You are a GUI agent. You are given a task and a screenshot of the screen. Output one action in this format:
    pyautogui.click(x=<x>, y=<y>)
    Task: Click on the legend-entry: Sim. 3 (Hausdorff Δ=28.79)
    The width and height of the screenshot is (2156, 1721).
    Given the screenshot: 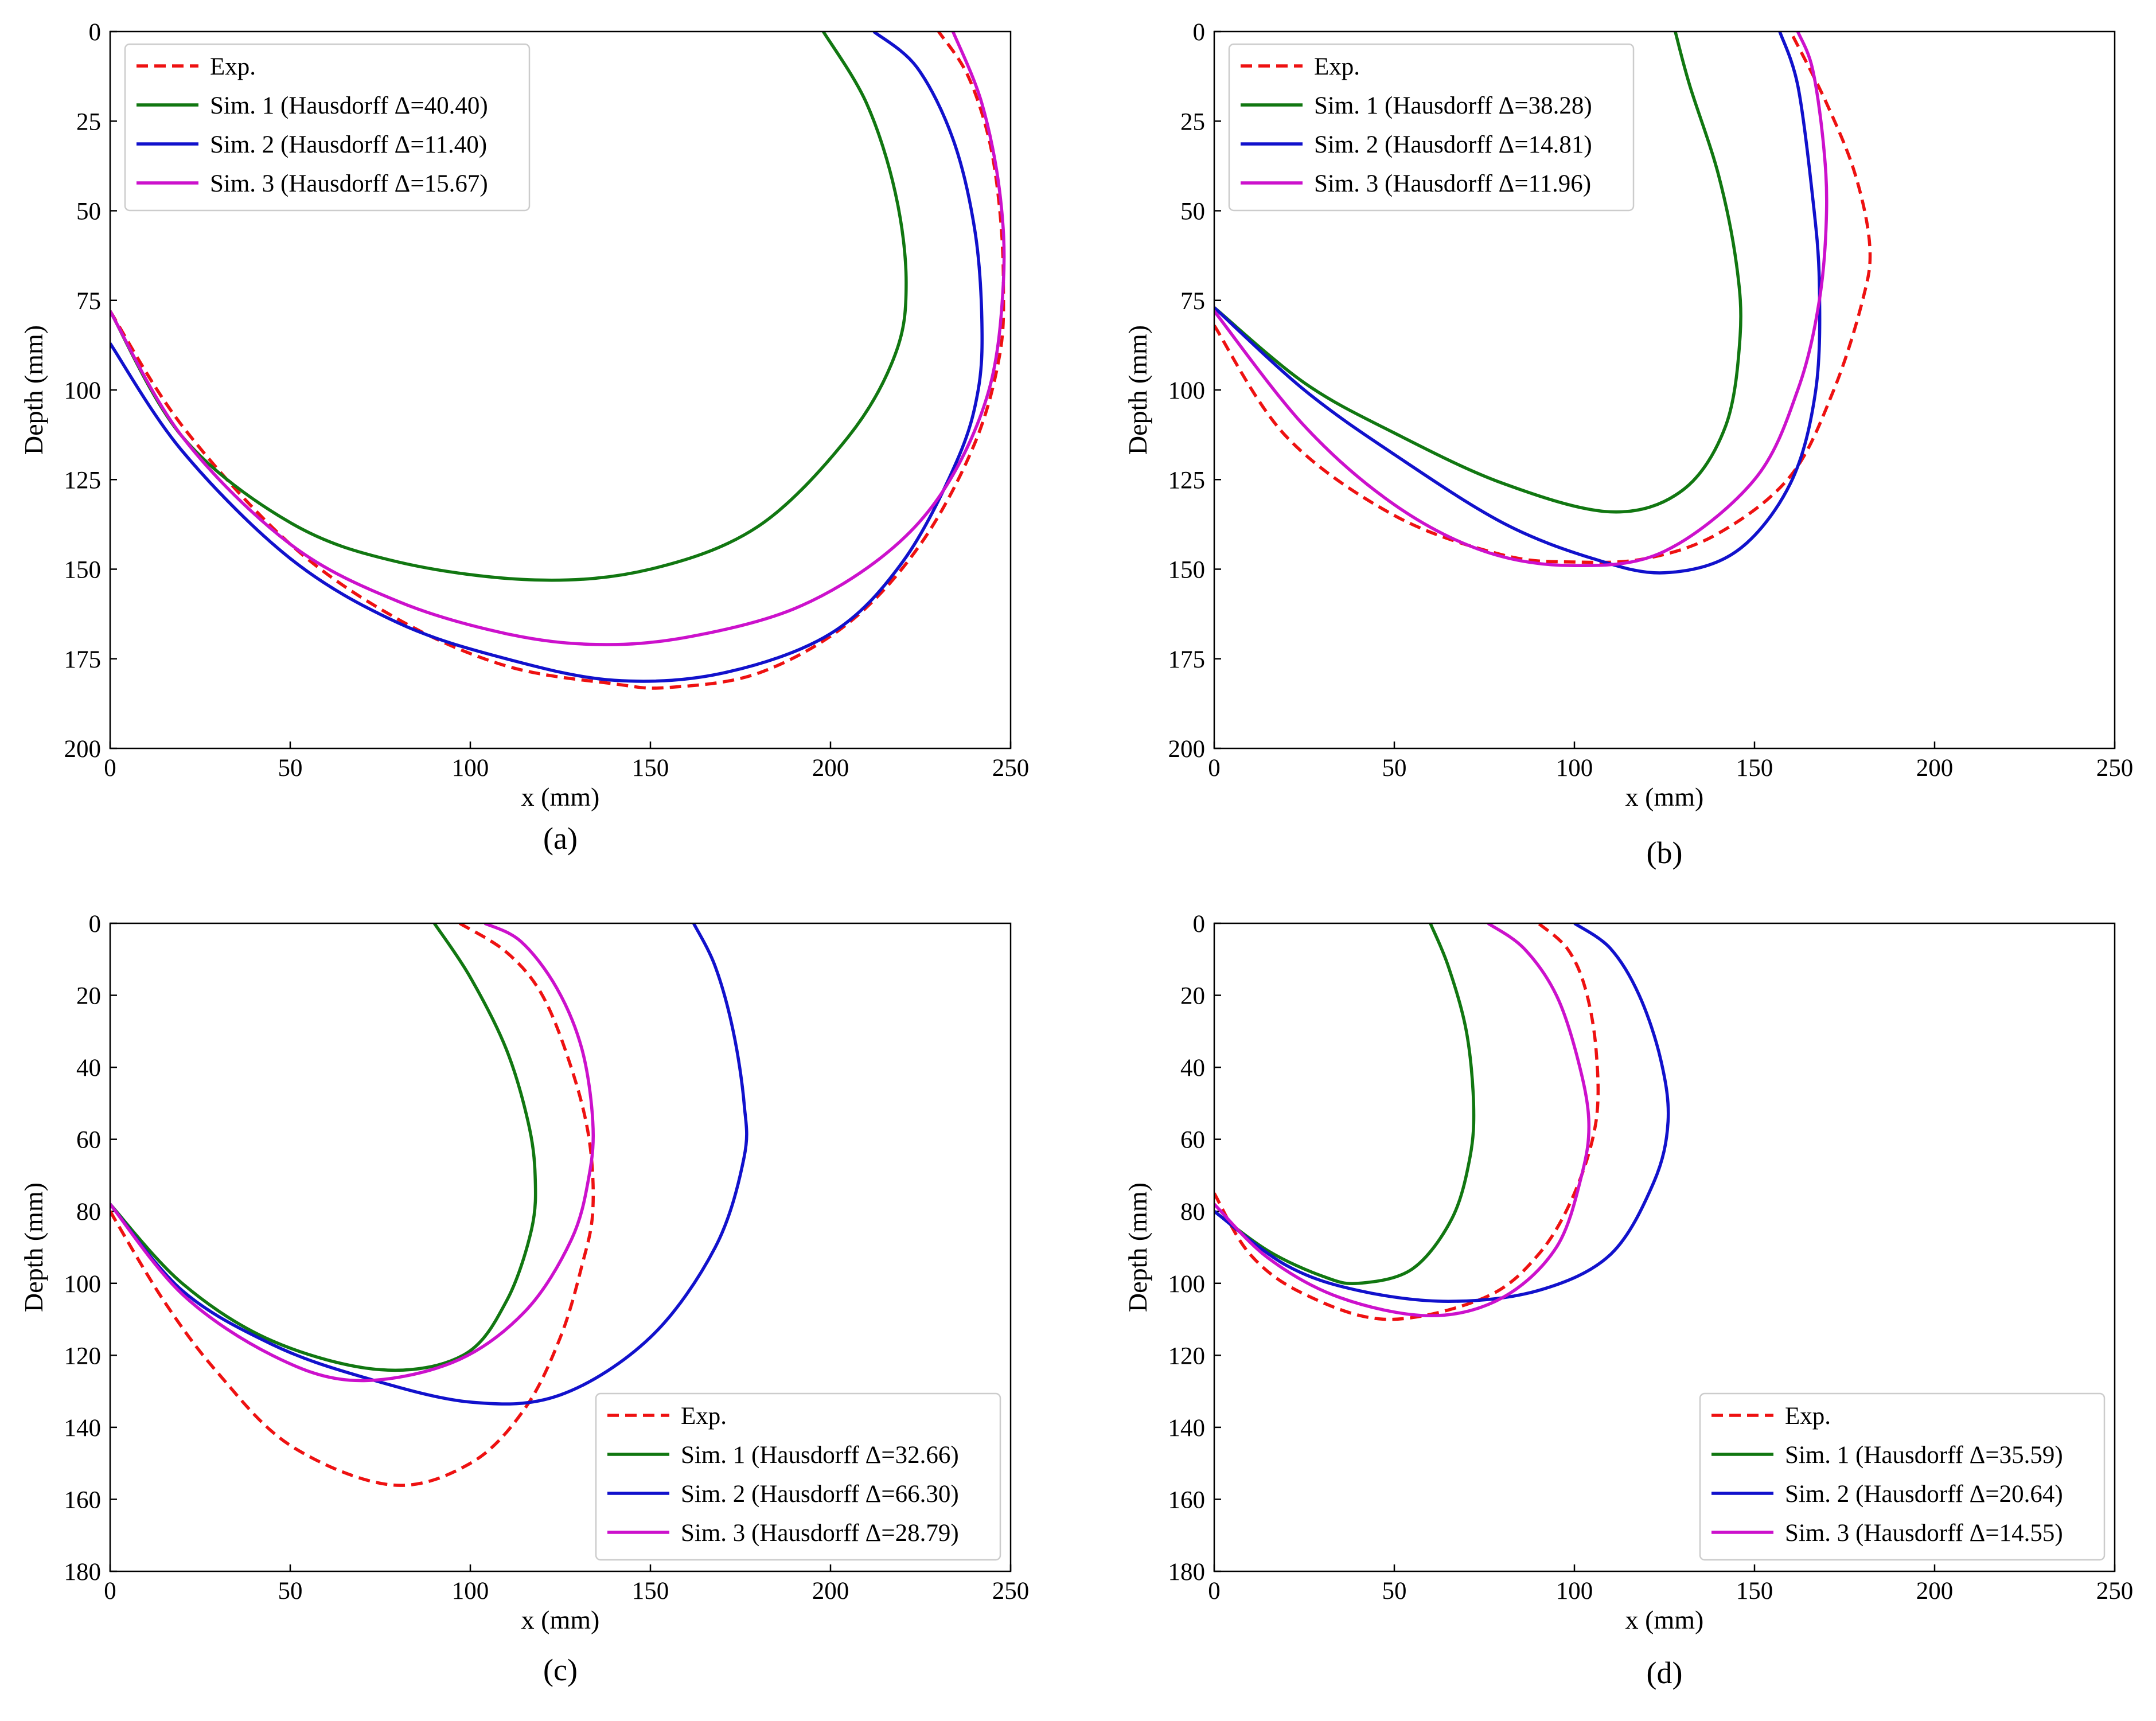 What is the action you would take?
    pyautogui.click(x=820, y=1533)
    